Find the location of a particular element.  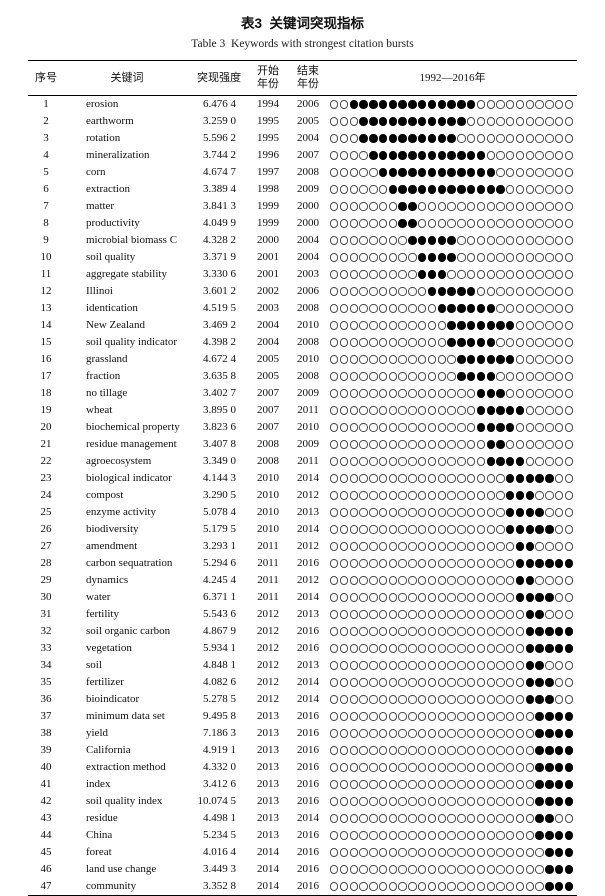

strength-cell: 4.919 1 is located at coordinates (219, 750).